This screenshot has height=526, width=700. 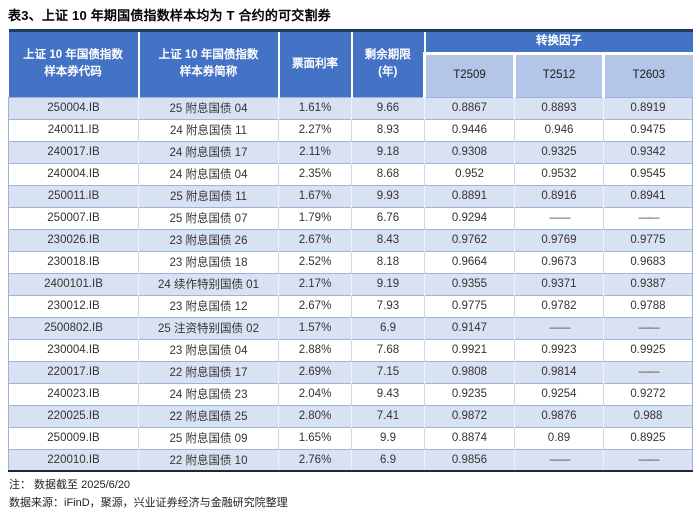 I want to click on cell-sample-name: 24 附息国债 23, so click(x=208, y=394).